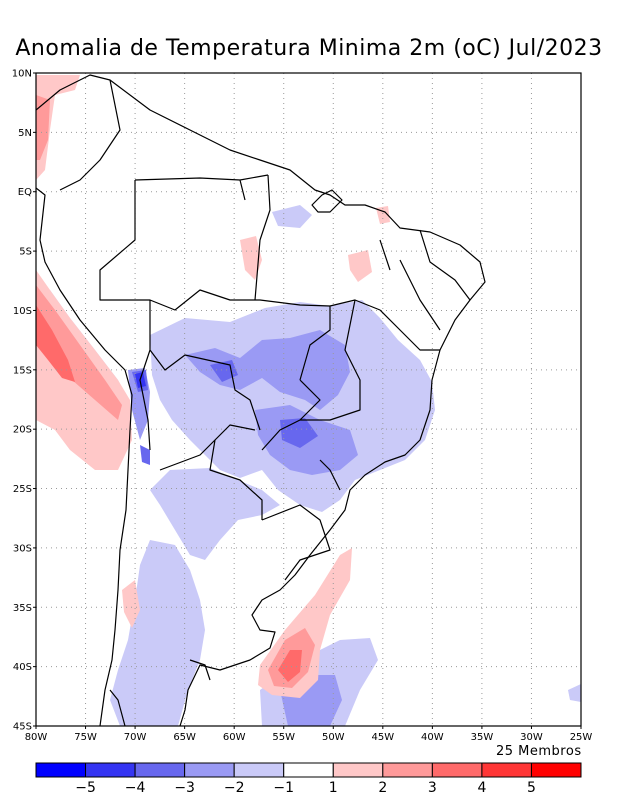 The height and width of the screenshot is (800, 618). What do you see at coordinates (25, 252) in the screenshot?
I see `lat-tick-label: 5S` at bounding box center [25, 252].